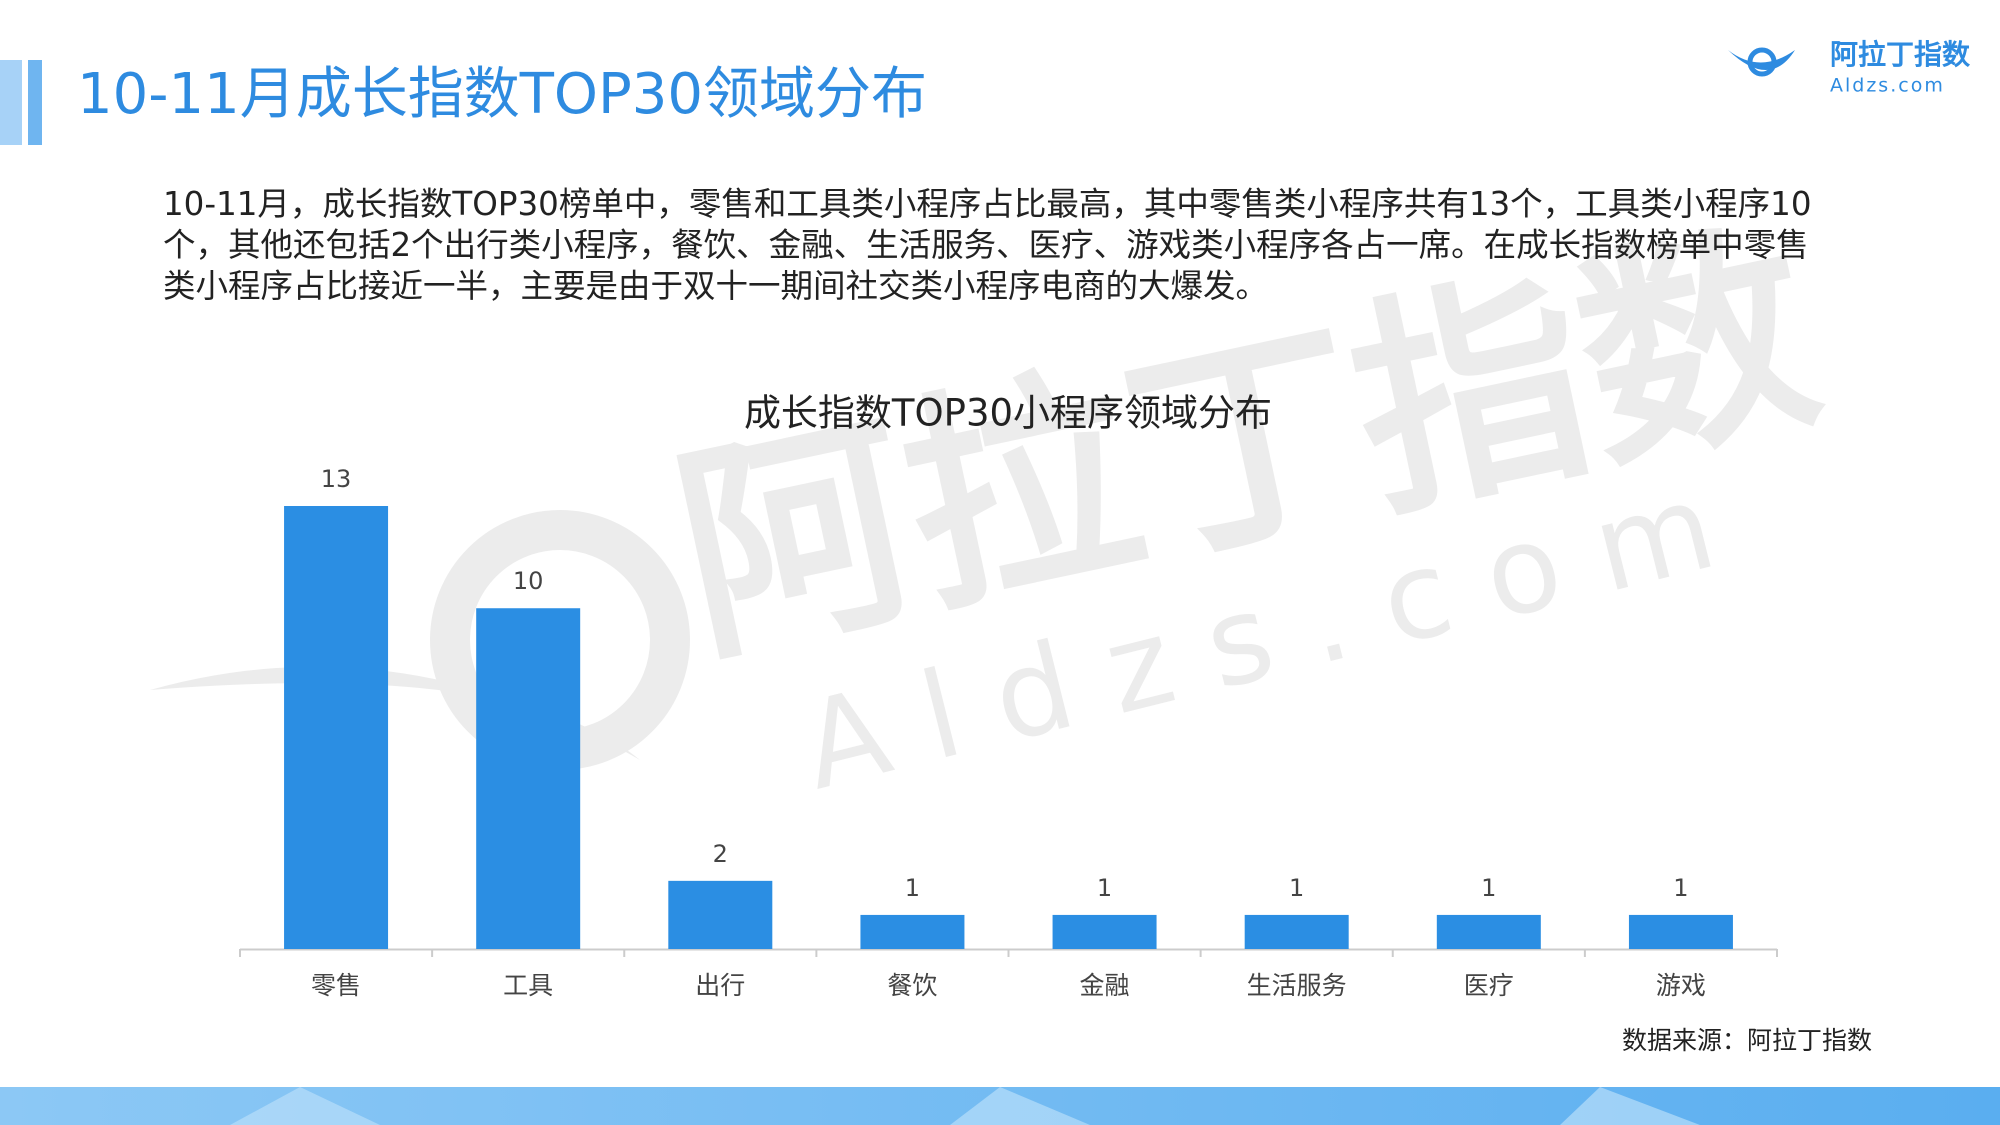 This screenshot has height=1125, width=2000. I want to click on x-tick-label: 出行, so click(720, 985).